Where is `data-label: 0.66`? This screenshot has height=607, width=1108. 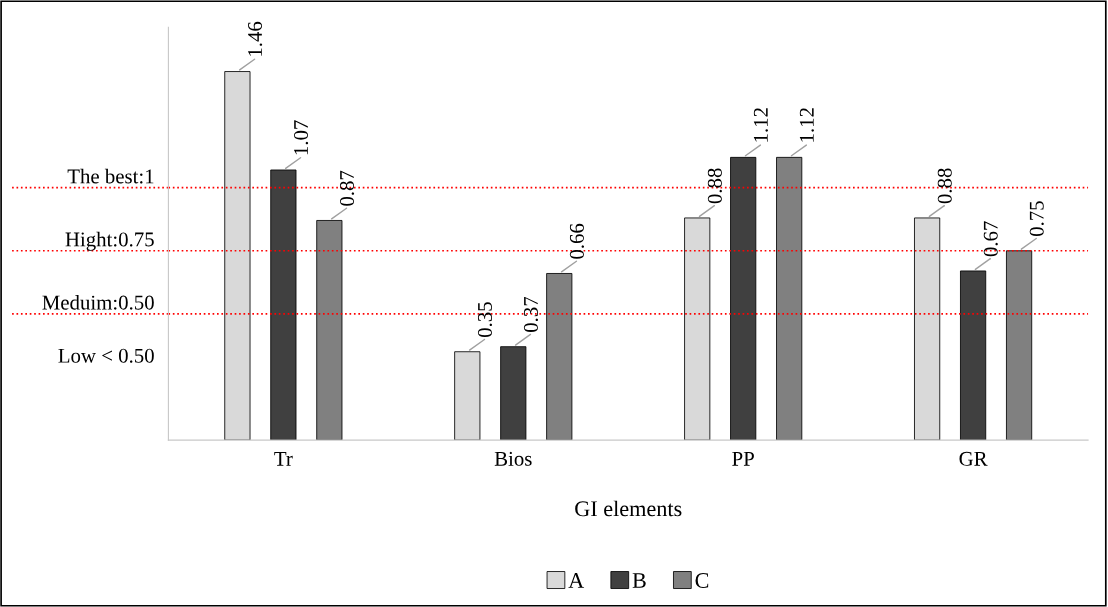
data-label: 0.66 is located at coordinates (577, 241).